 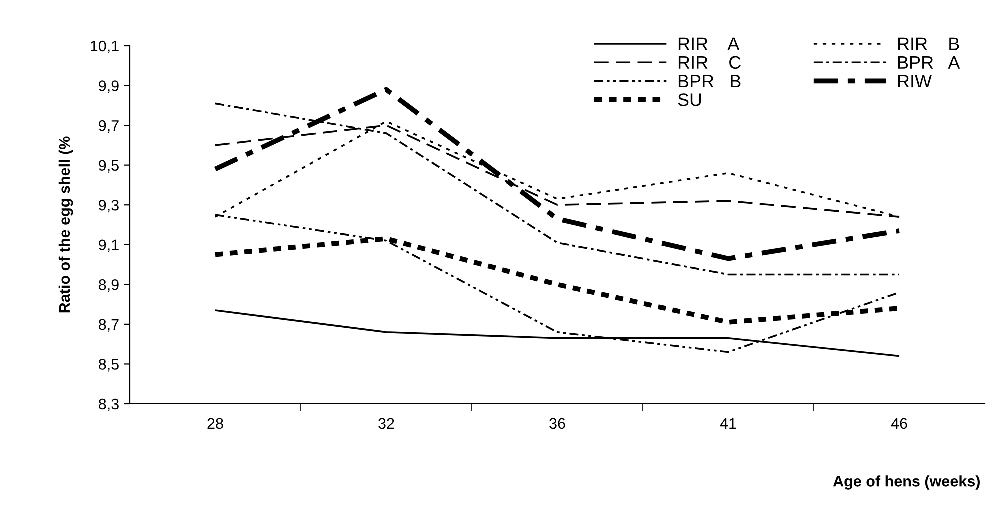 What do you see at coordinates (66, 224) in the screenshot?
I see `y-axis-title: Ratio of the egg shell (%` at bounding box center [66, 224].